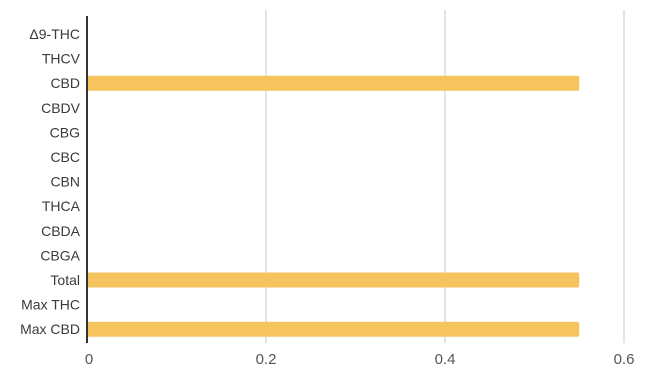 The width and height of the screenshot is (655, 369). Describe the element at coordinates (50, 329) in the screenshot. I see `category-label: Max CBD` at that location.